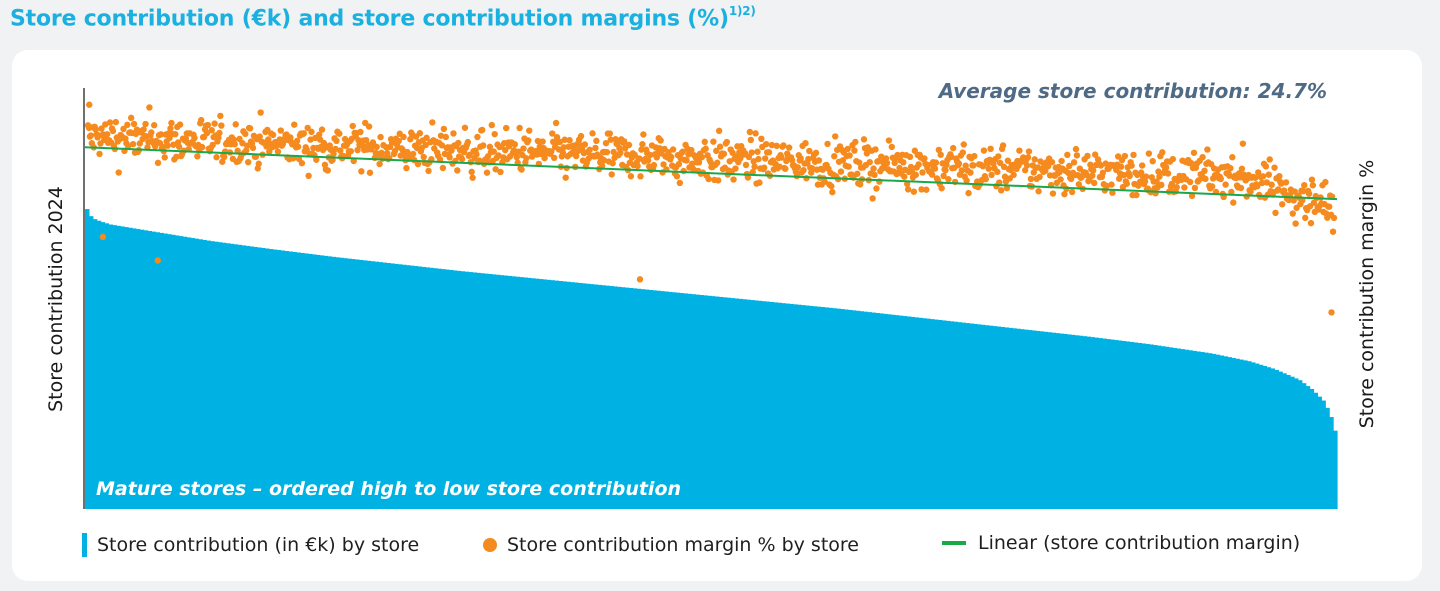 The width and height of the screenshot is (1440, 591). What do you see at coordinates (1132, 91) in the screenshot?
I see `average-annotation: Average store contribution: 24.7%` at bounding box center [1132, 91].